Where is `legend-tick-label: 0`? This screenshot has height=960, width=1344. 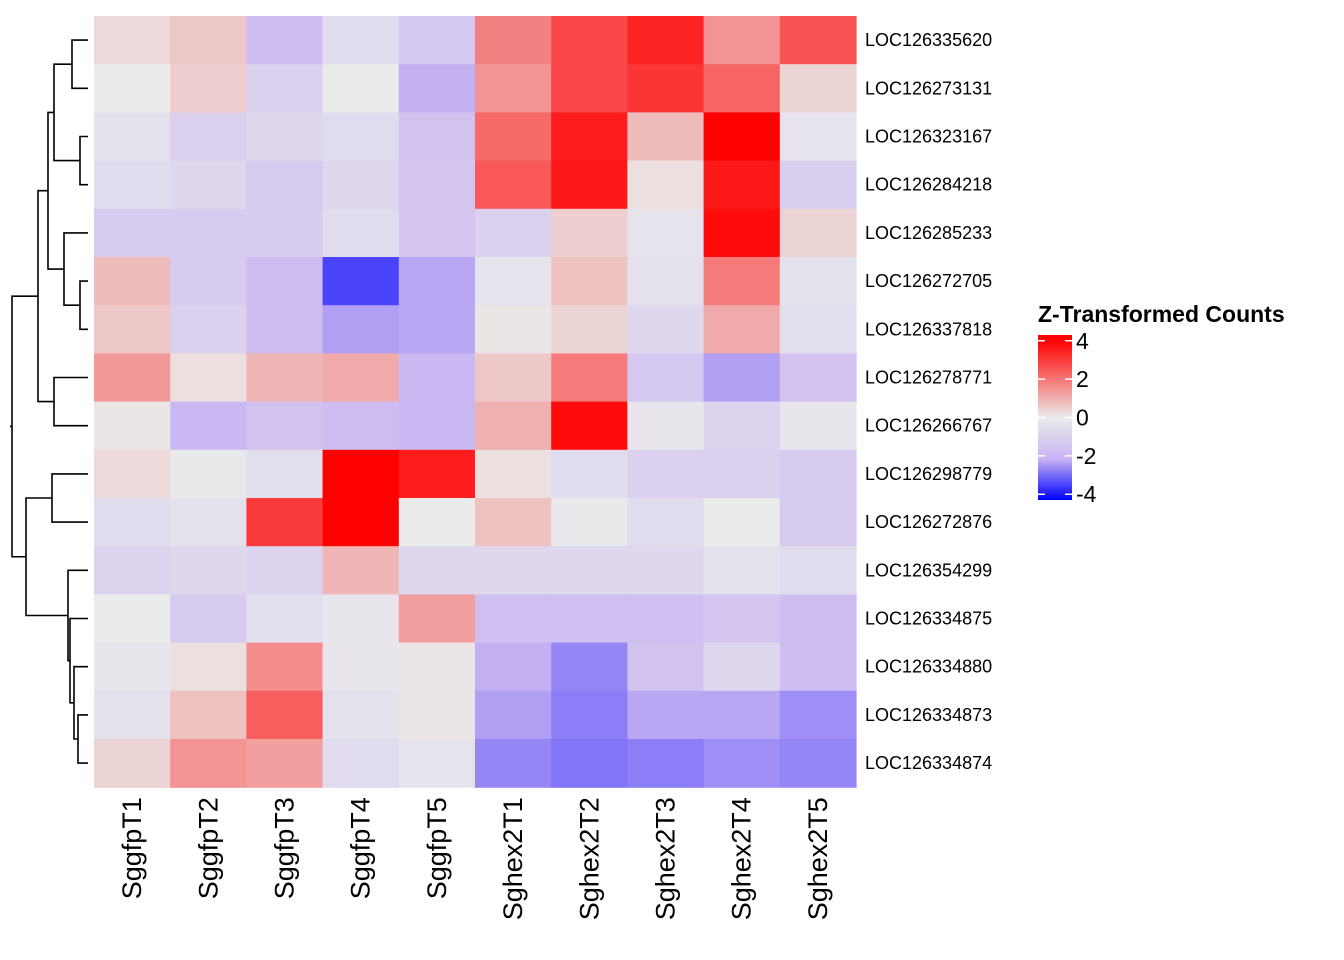 legend-tick-label: 0 is located at coordinates (1082, 418).